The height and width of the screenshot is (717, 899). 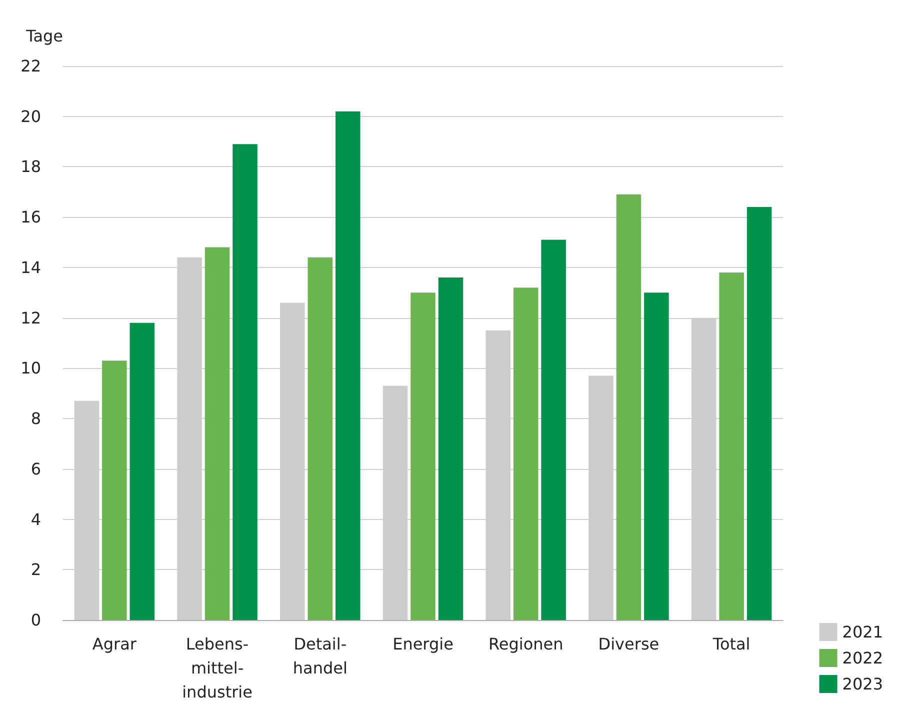 I want to click on y-tick-label: 18, so click(x=30, y=166).